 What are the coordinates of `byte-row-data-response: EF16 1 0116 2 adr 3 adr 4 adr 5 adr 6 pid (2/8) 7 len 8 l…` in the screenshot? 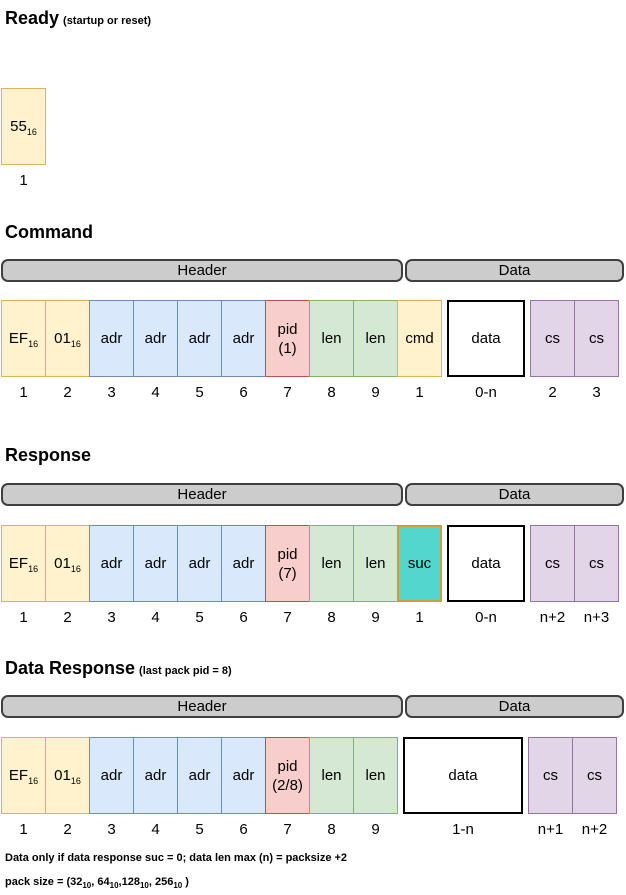 It's located at (309, 787).